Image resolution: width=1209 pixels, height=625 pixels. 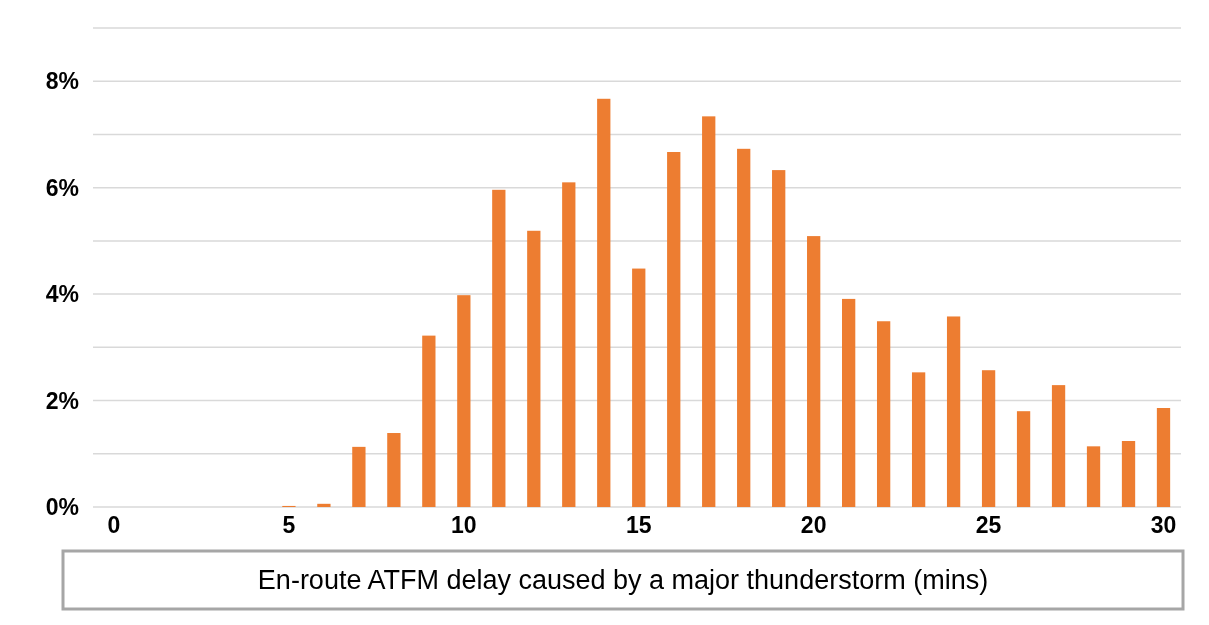 I want to click on x-tick-label: 15, so click(x=638, y=525).